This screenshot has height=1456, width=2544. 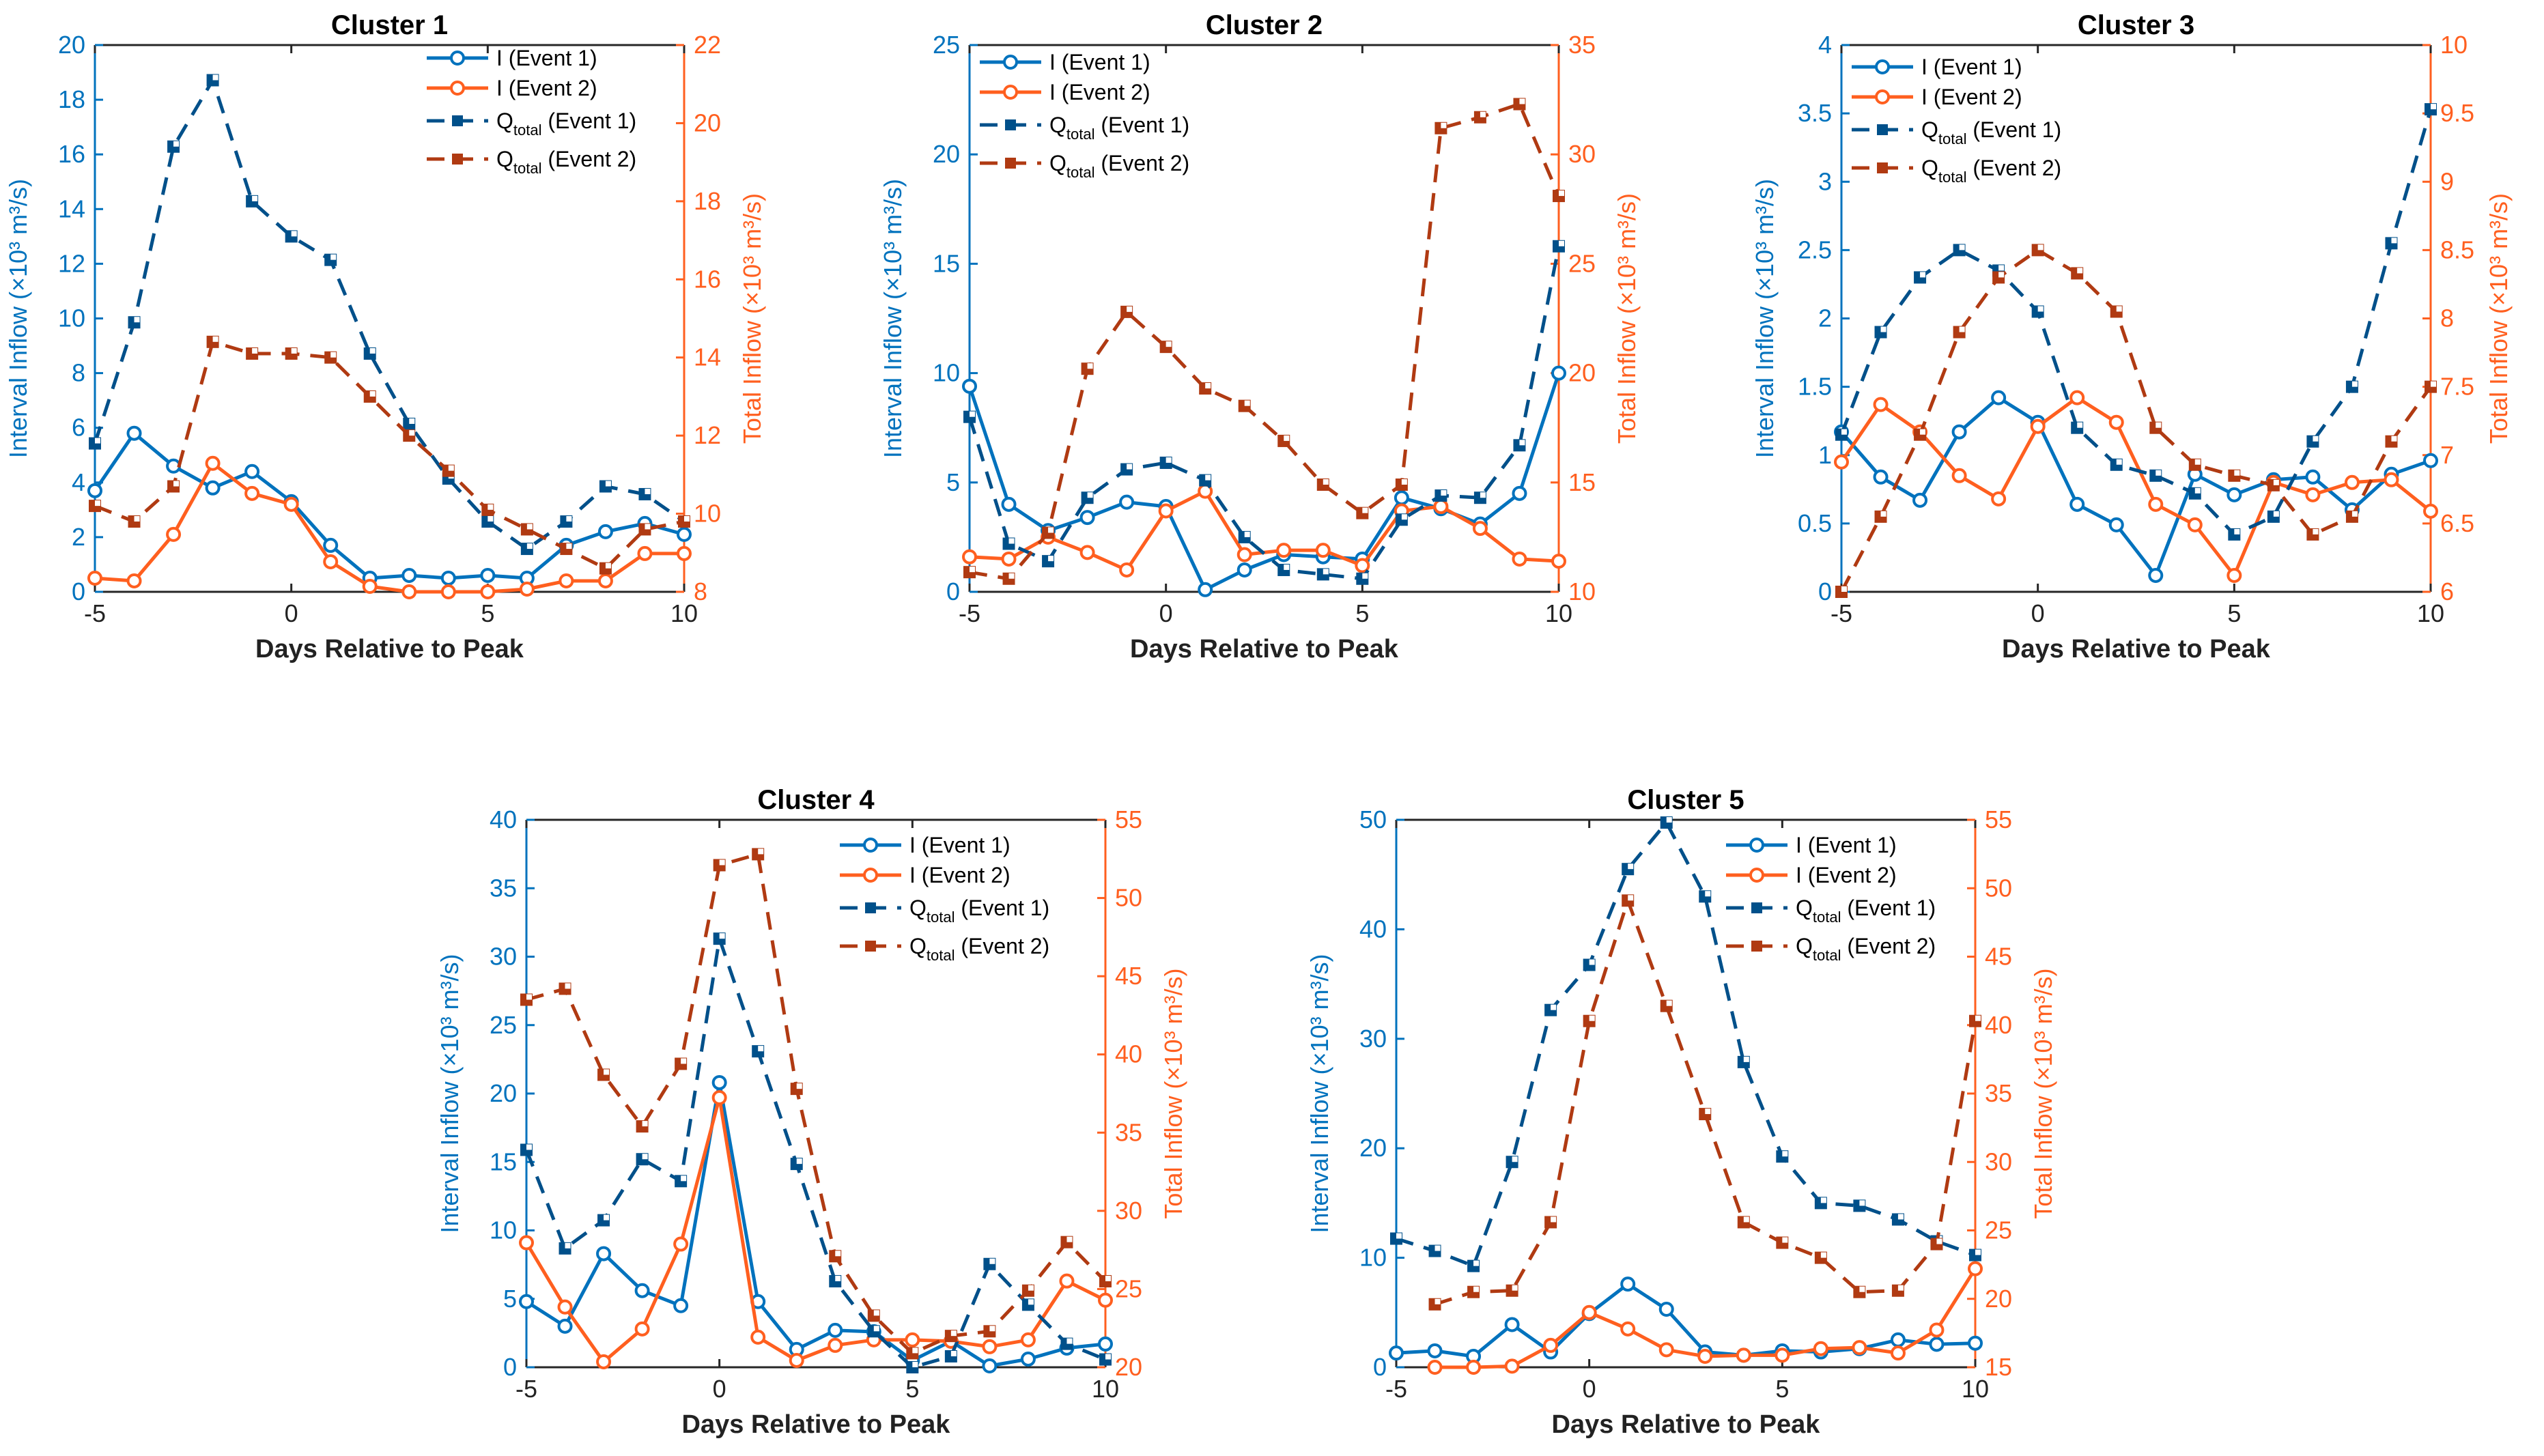 I want to click on legend-label-1: I (Event 1), so click(x=1971, y=67).